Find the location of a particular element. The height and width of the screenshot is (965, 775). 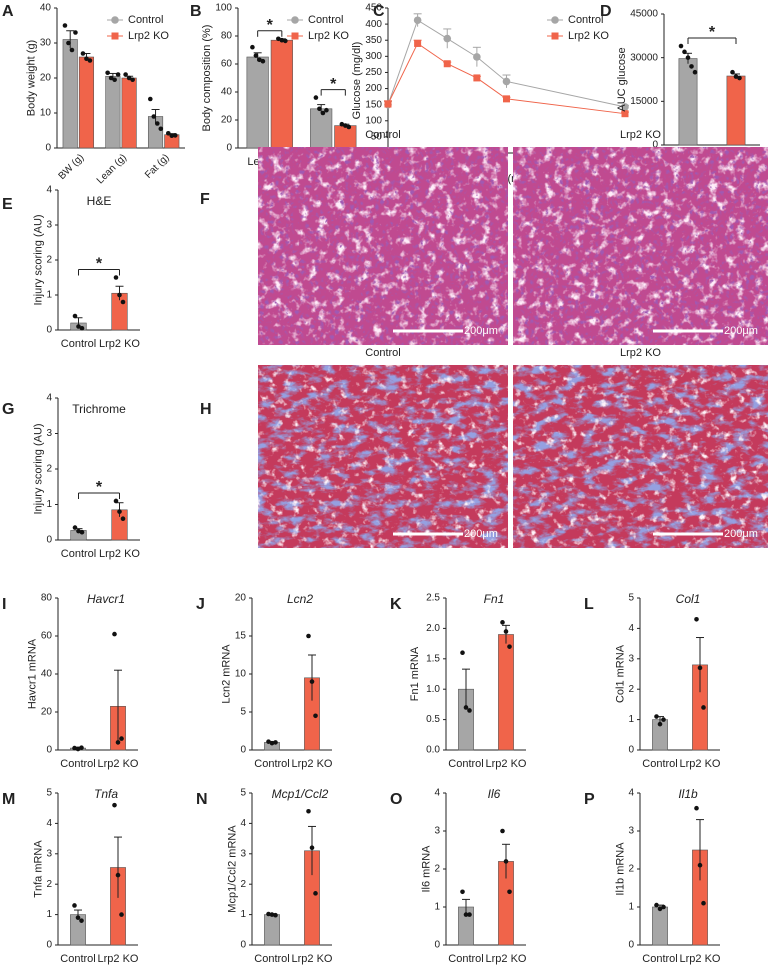

y-axis-label: Body composition (%) is located at coordinates (207, 78).